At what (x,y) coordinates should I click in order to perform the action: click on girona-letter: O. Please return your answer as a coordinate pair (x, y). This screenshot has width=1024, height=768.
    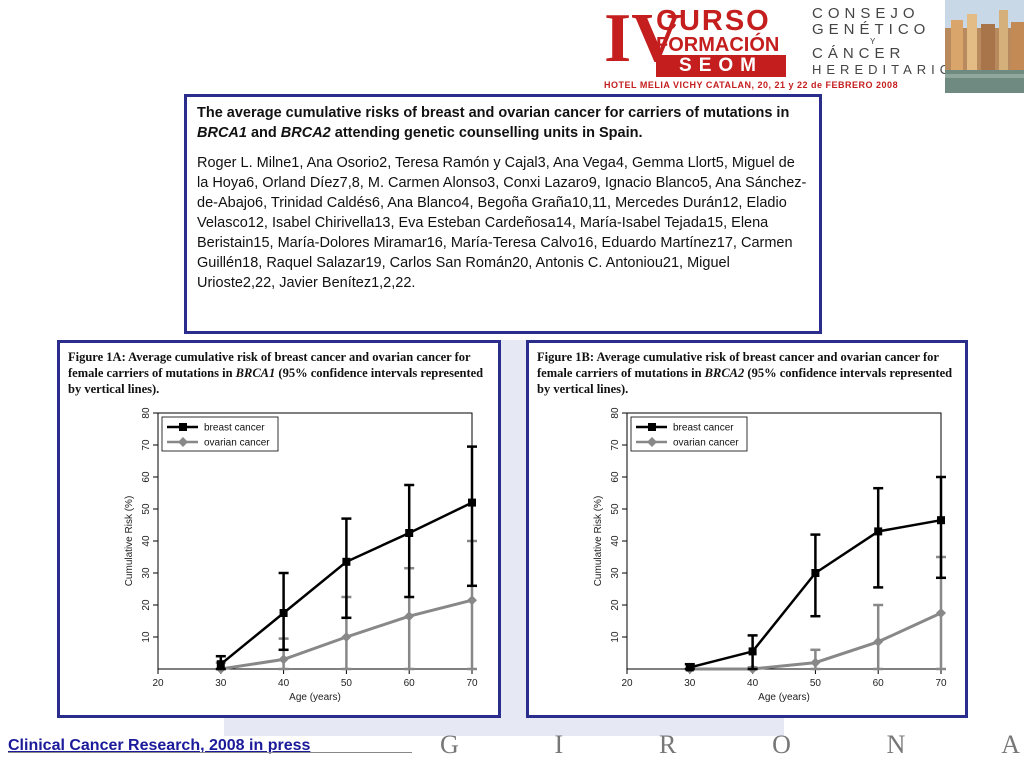
    Looking at the image, I should click on (781, 744).